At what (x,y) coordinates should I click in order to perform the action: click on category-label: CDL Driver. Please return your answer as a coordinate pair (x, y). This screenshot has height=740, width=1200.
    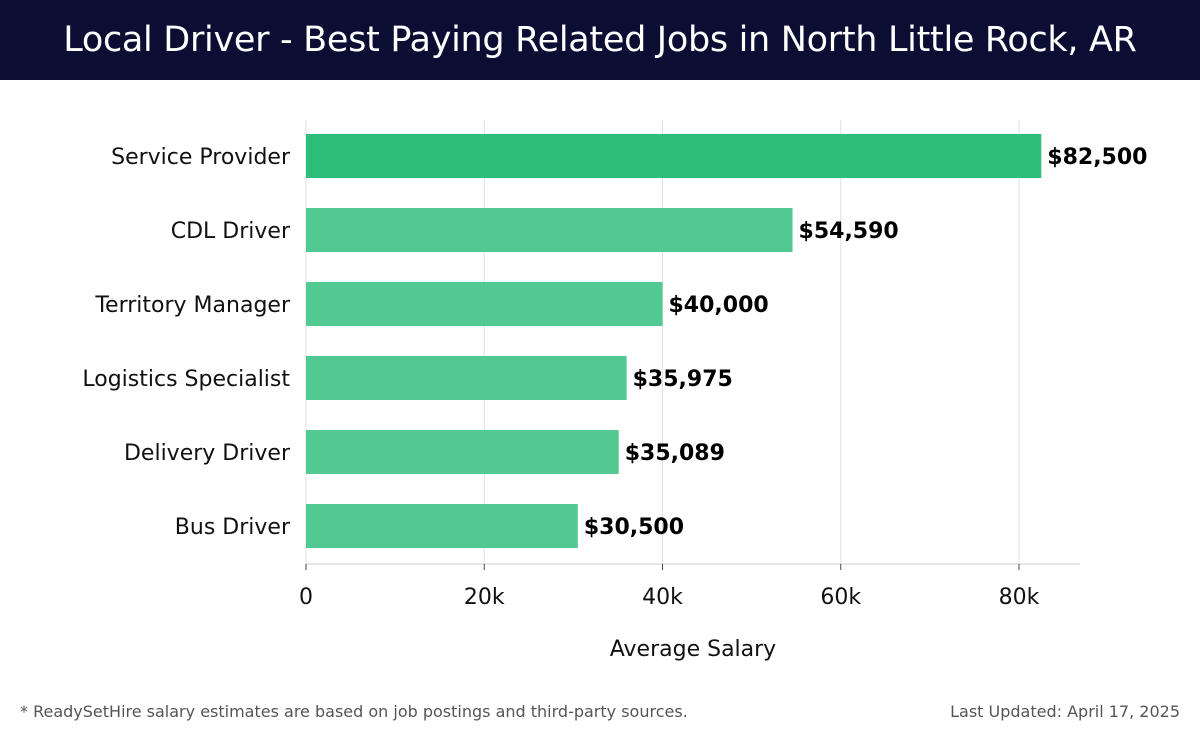
    Looking at the image, I should click on (231, 231).